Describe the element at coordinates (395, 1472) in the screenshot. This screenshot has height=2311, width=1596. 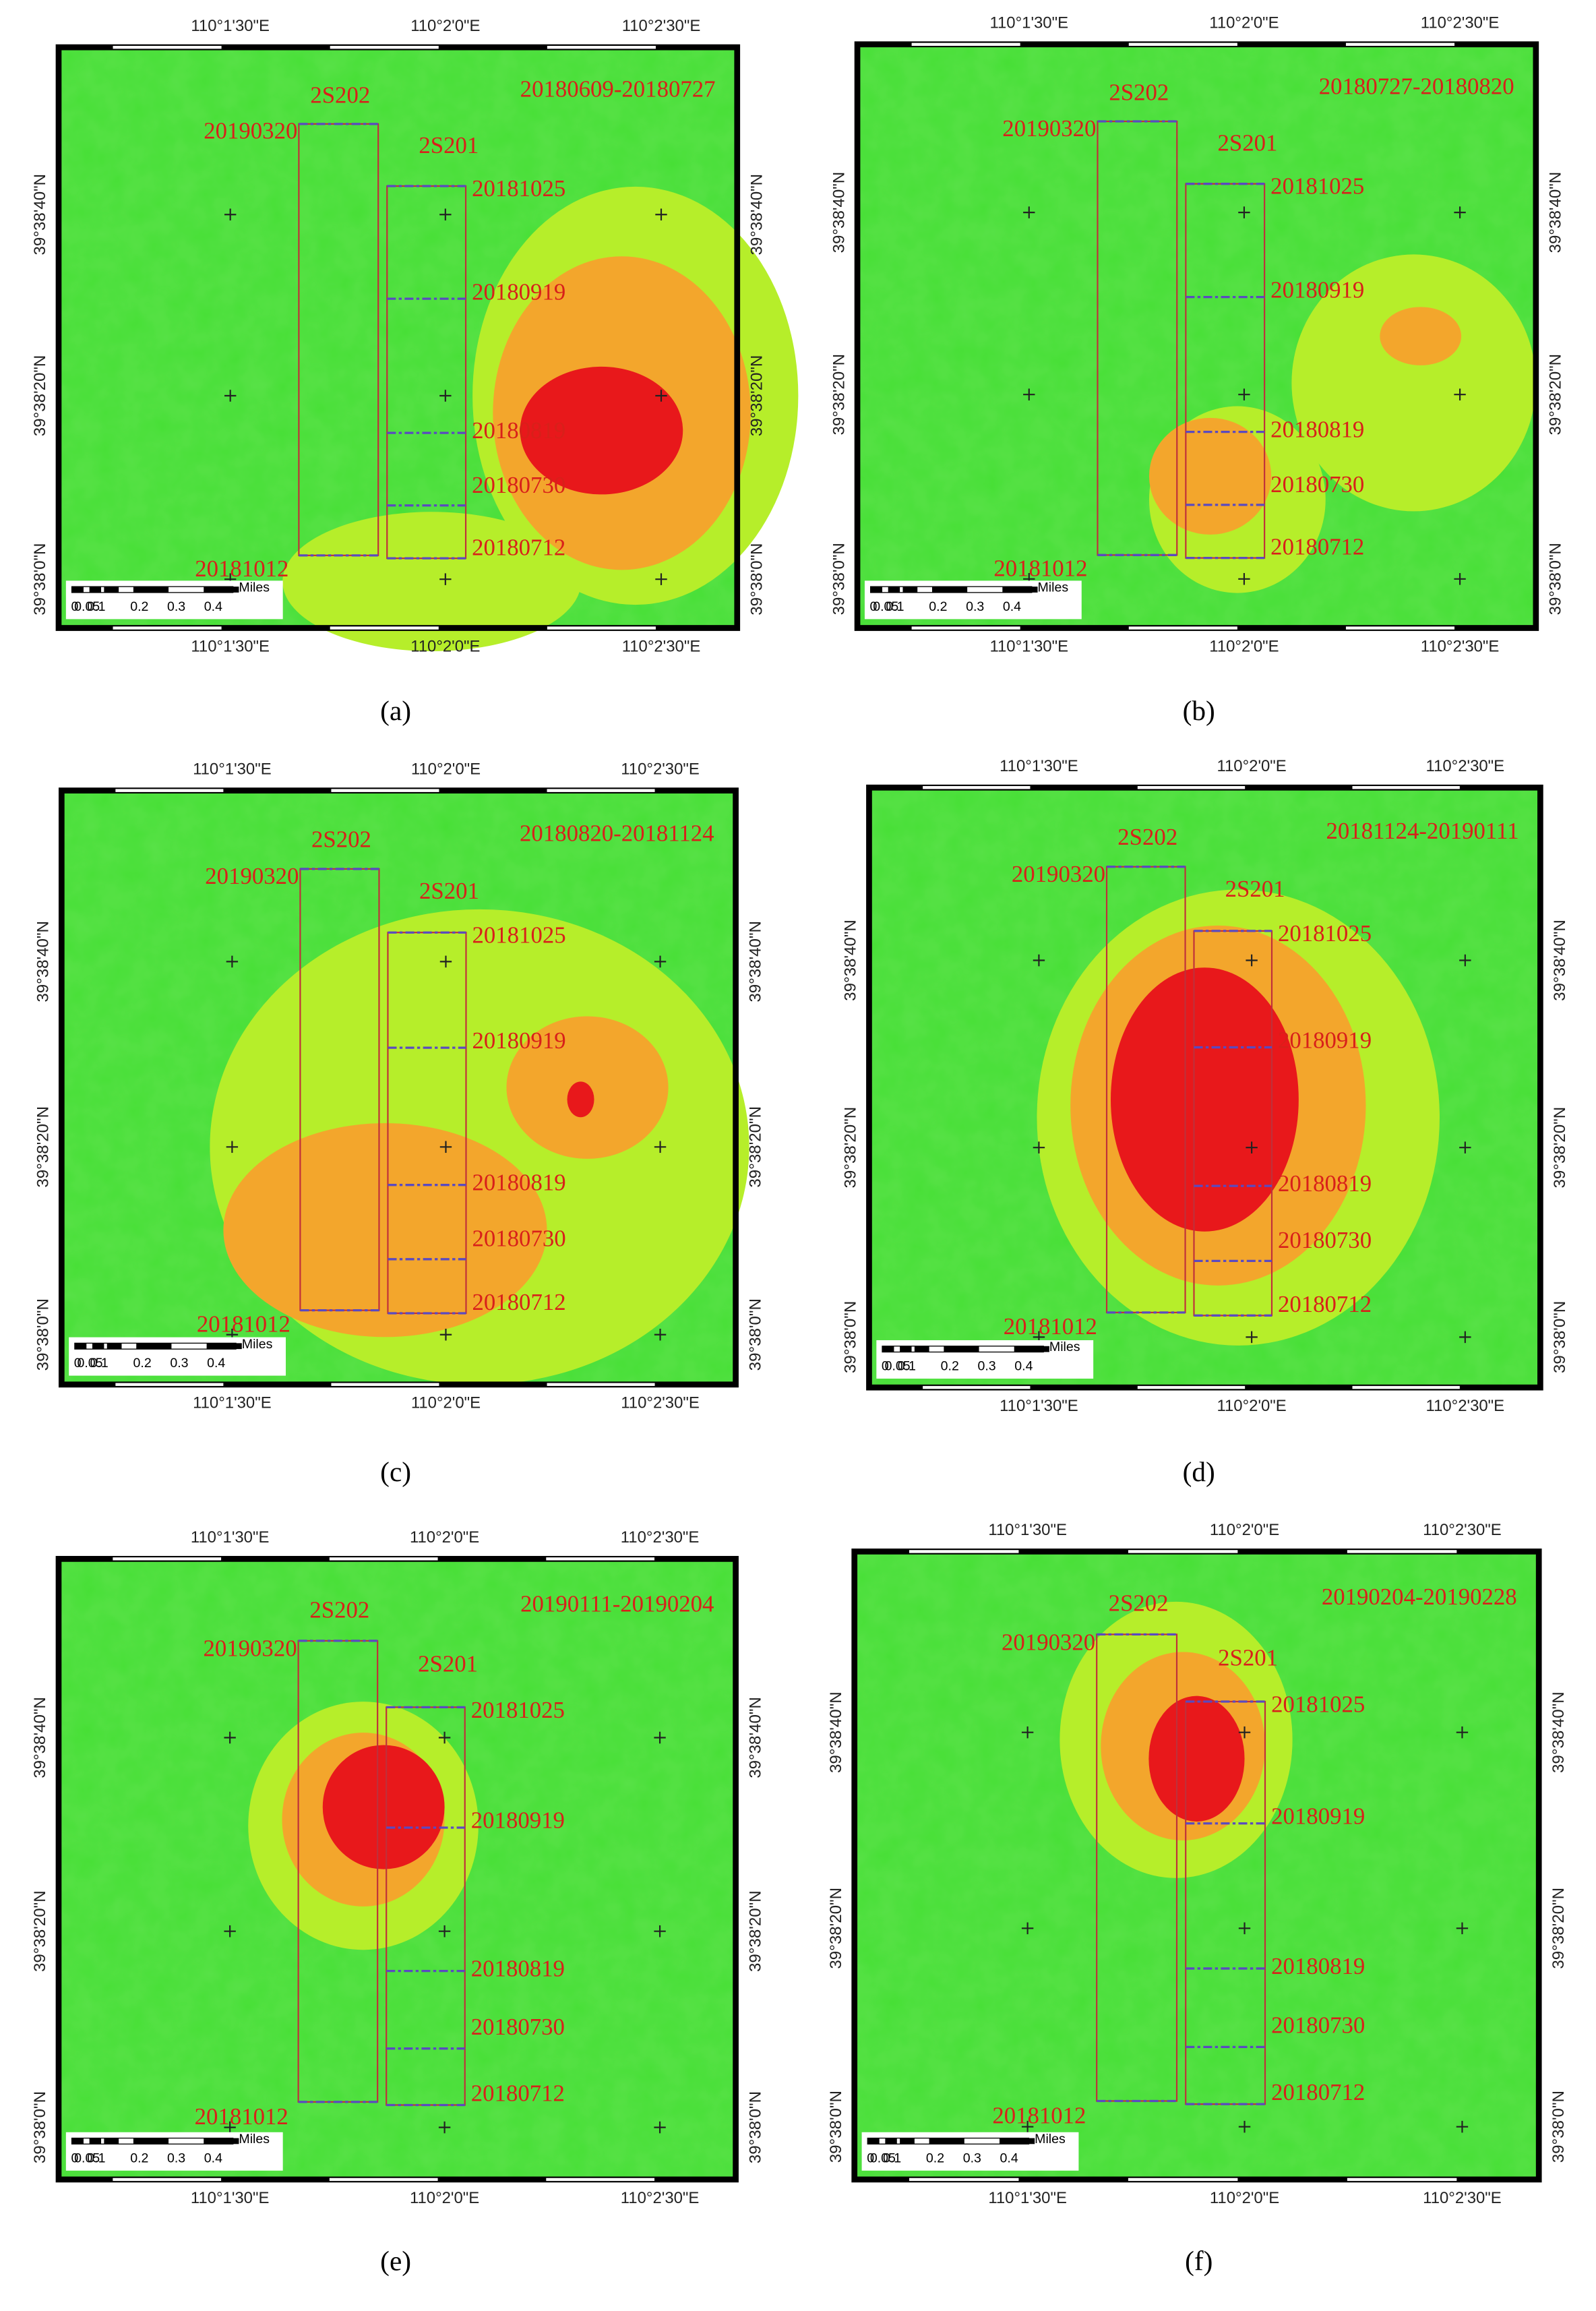
I see `panel-caption: (c)` at that location.